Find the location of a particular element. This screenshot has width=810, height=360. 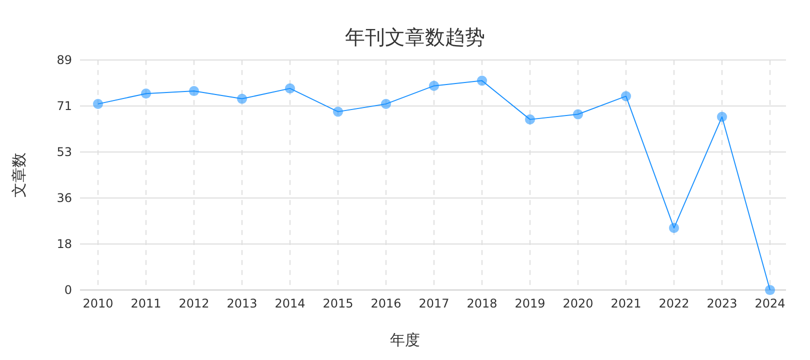

y-axis-title: 文章数 is located at coordinates (19, 175).